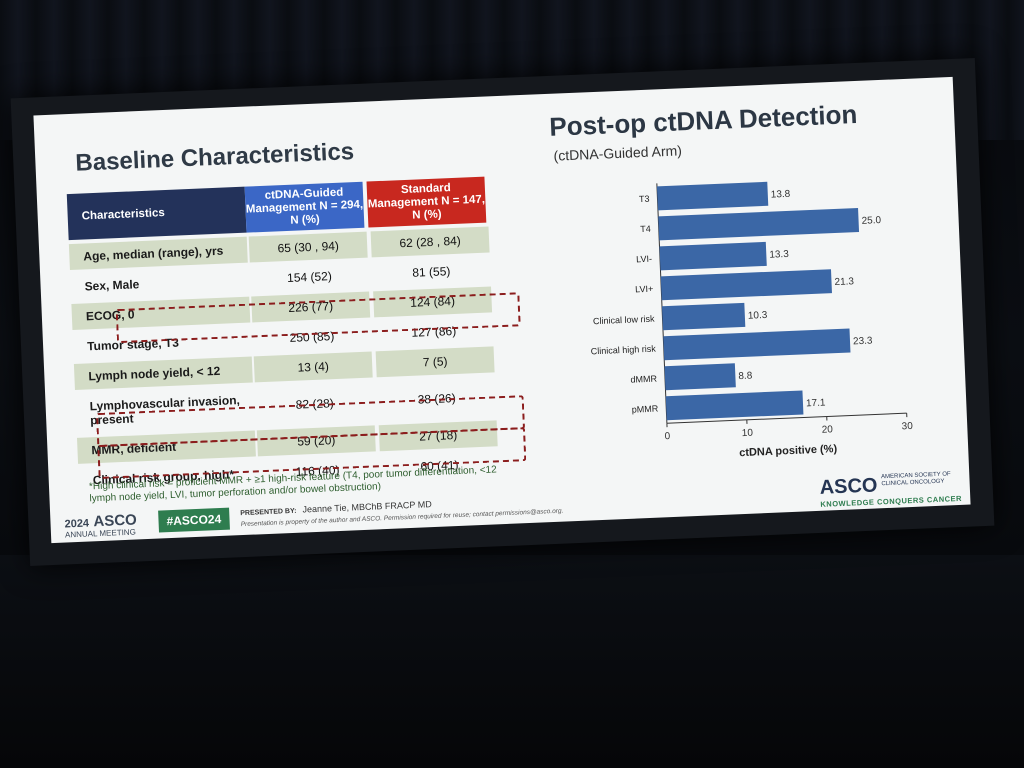 The width and height of the screenshot is (1024, 768). I want to click on row-label: Sex, Male, so click(112, 285).